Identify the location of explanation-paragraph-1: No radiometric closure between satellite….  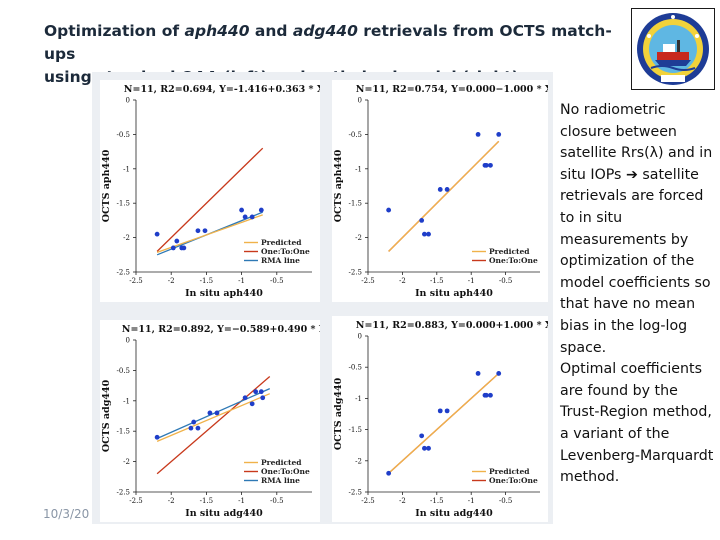
(636, 229).